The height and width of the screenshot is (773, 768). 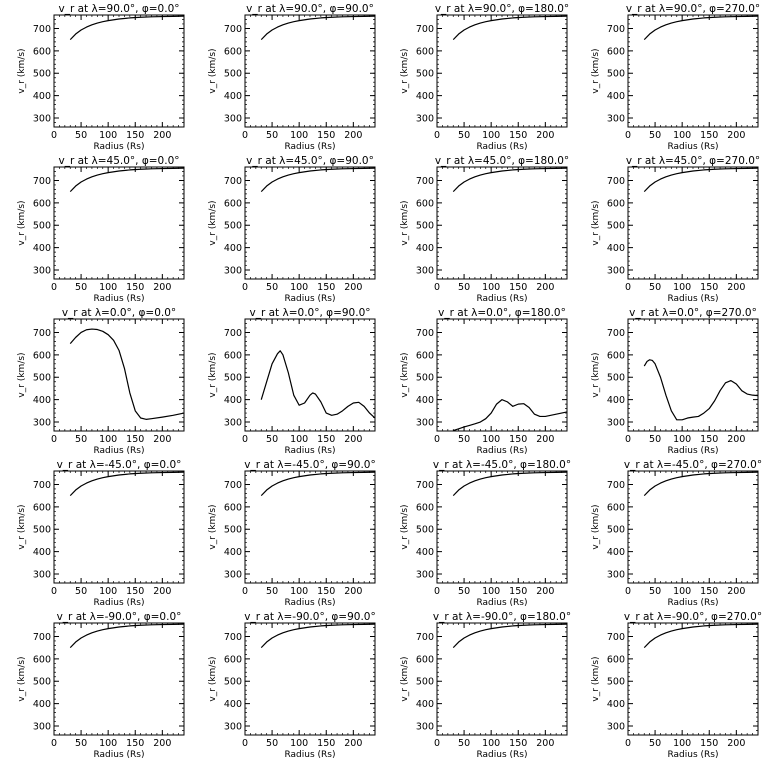 I want to click on panel-title: v_r at λ=-90.0°, φ=90.0°, so click(x=309, y=617).